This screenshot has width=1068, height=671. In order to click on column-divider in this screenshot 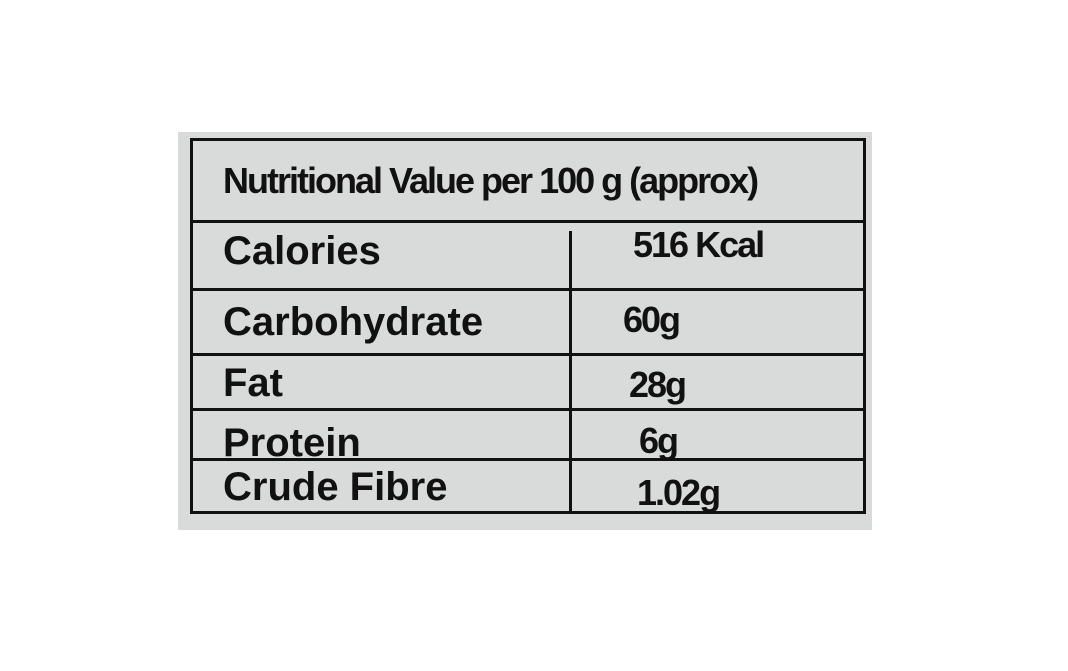, I will do `click(570, 372)`.